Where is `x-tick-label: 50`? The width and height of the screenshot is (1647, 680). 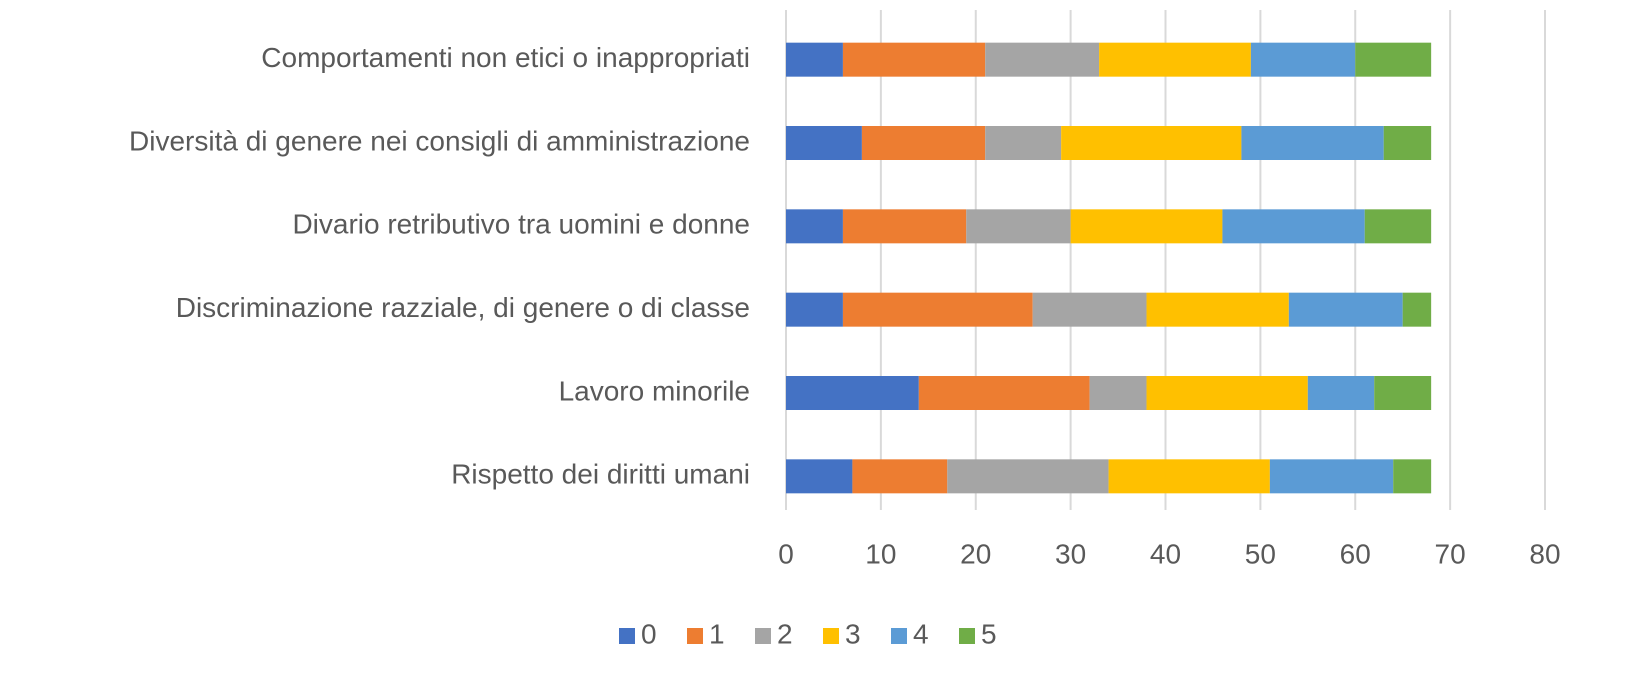
x-tick-label: 50 is located at coordinates (1260, 553).